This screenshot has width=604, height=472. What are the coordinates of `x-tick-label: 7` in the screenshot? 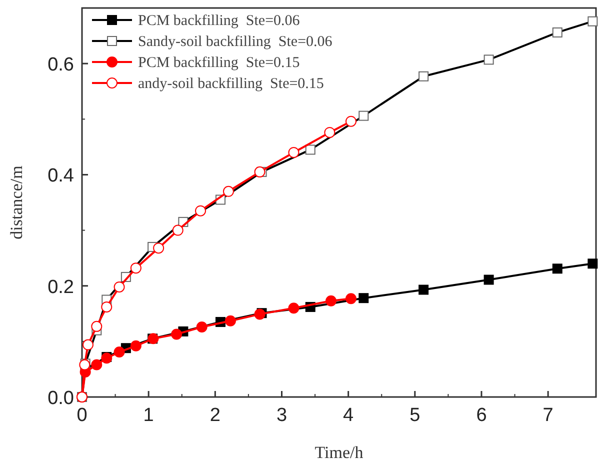 It's located at (548, 415).